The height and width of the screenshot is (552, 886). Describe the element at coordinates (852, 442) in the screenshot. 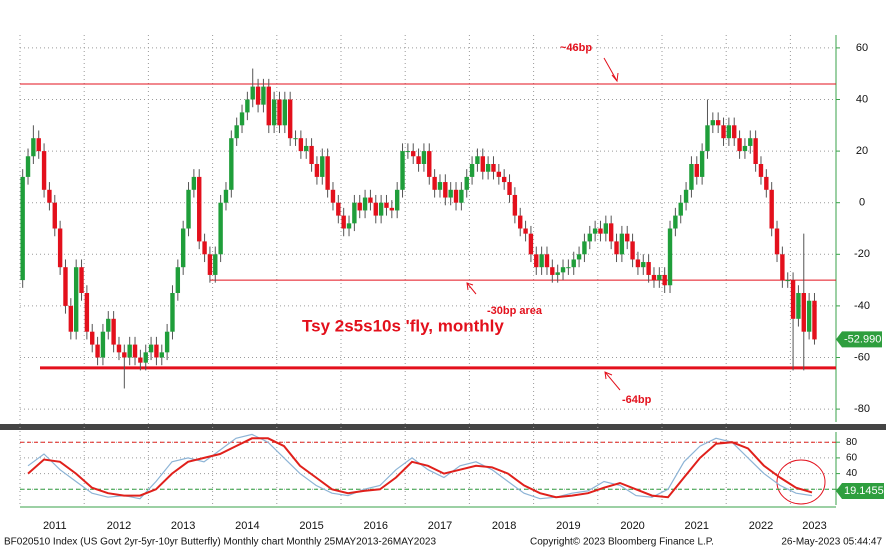

I see `y-tick-label: 80` at that location.